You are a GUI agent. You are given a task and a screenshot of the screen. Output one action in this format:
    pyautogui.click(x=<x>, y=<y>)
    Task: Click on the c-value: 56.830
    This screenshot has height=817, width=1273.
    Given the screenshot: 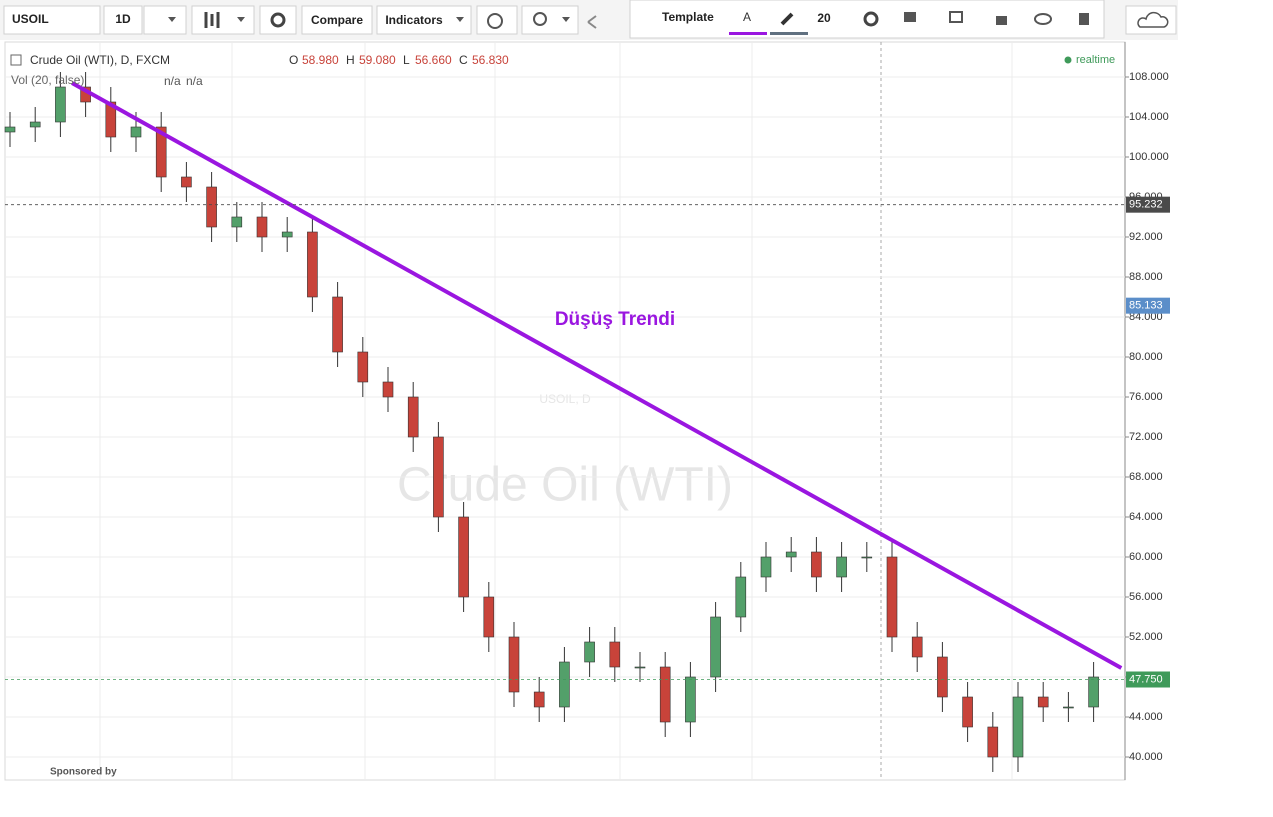 What is the action you would take?
    pyautogui.click(x=490, y=60)
    